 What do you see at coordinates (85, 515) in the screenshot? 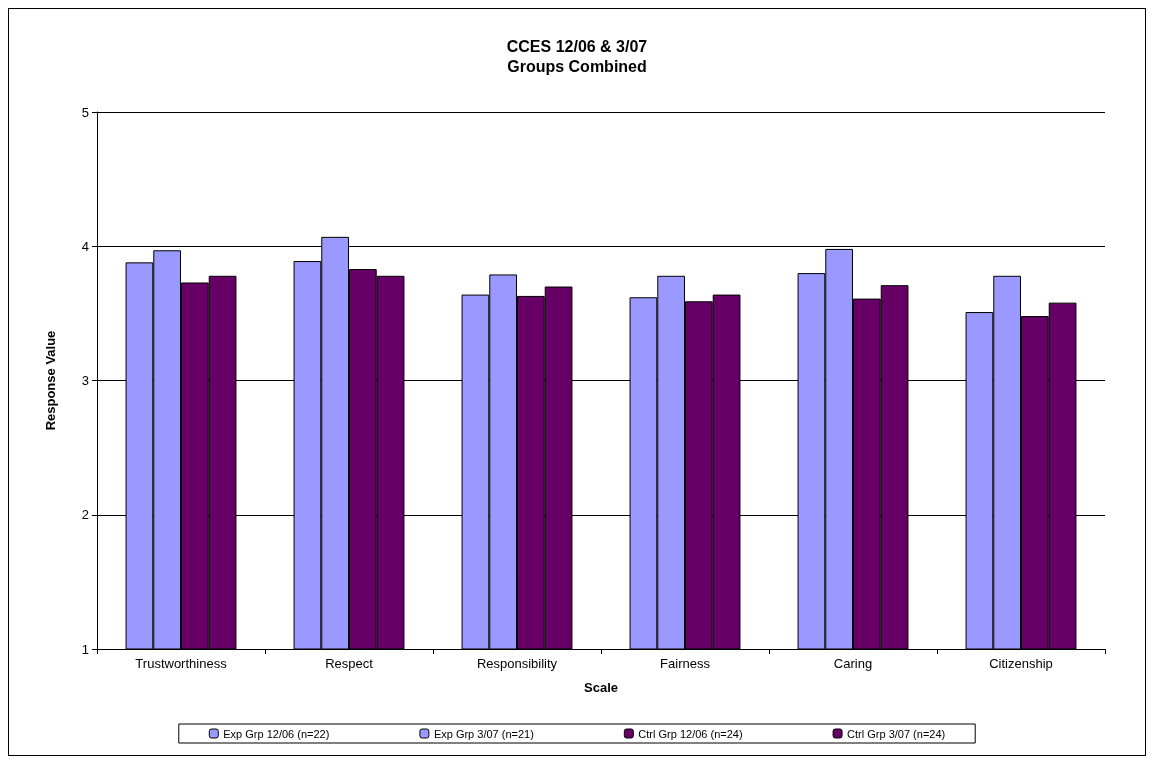
I see `y-tick-label: 2` at bounding box center [85, 515].